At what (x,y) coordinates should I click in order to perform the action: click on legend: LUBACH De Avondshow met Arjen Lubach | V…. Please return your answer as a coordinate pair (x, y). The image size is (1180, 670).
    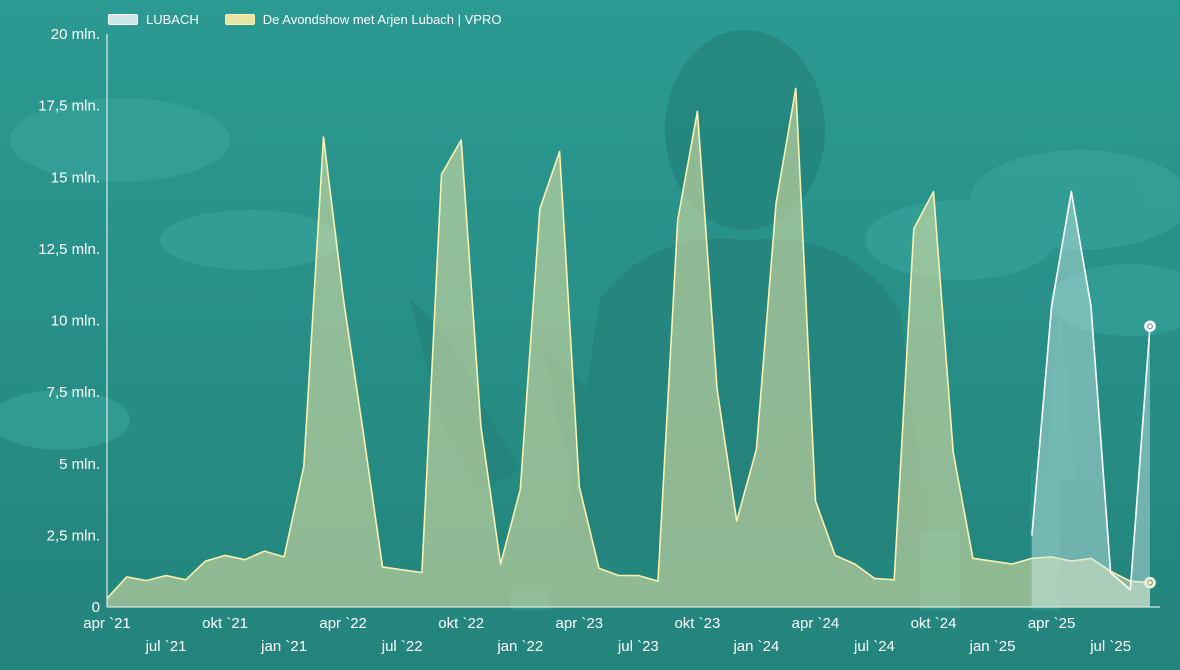
    Looking at the image, I should click on (304, 19).